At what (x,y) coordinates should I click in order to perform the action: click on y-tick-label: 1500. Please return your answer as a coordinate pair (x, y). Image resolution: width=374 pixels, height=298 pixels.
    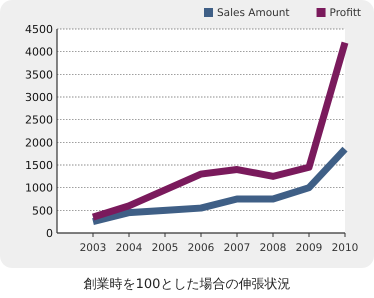
    Looking at the image, I should click on (39, 165).